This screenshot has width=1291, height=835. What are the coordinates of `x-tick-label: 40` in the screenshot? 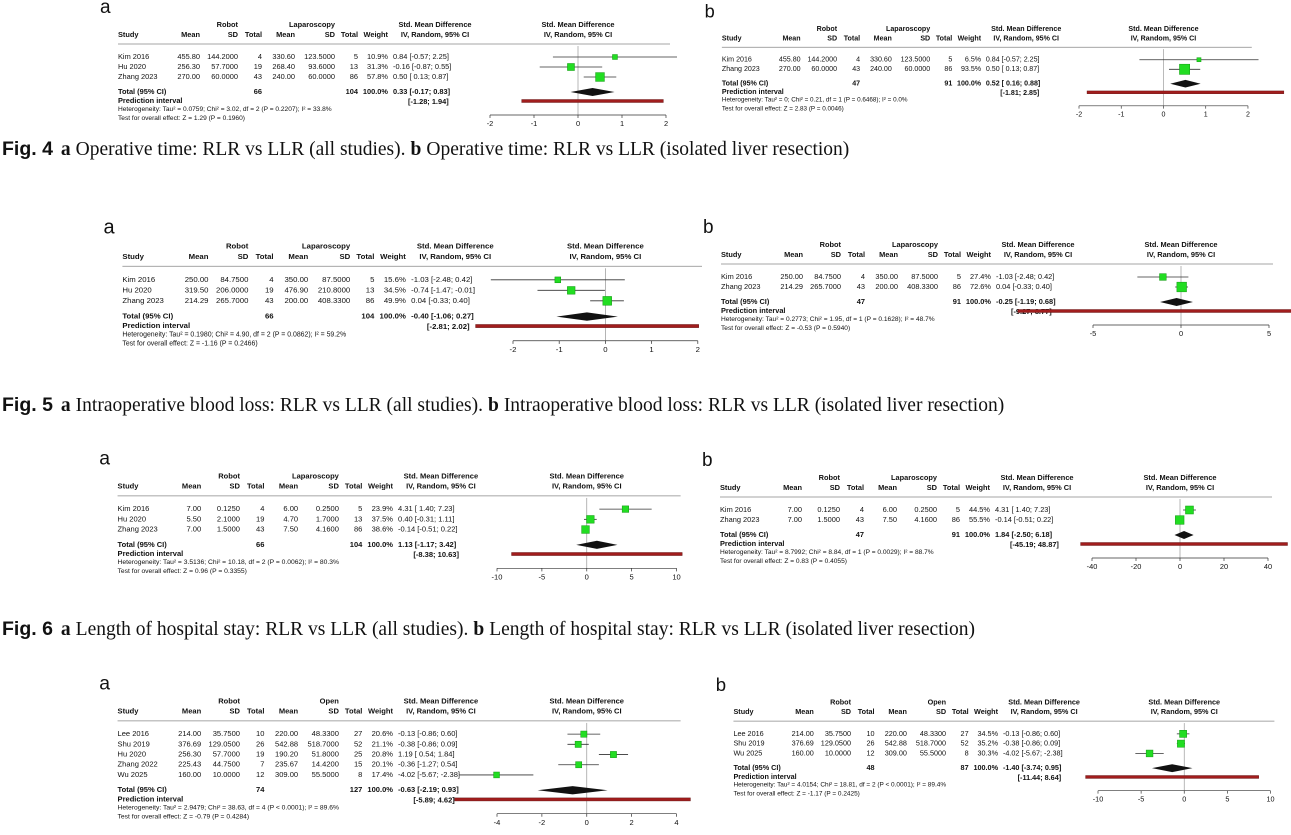 It's located at (1268, 566).